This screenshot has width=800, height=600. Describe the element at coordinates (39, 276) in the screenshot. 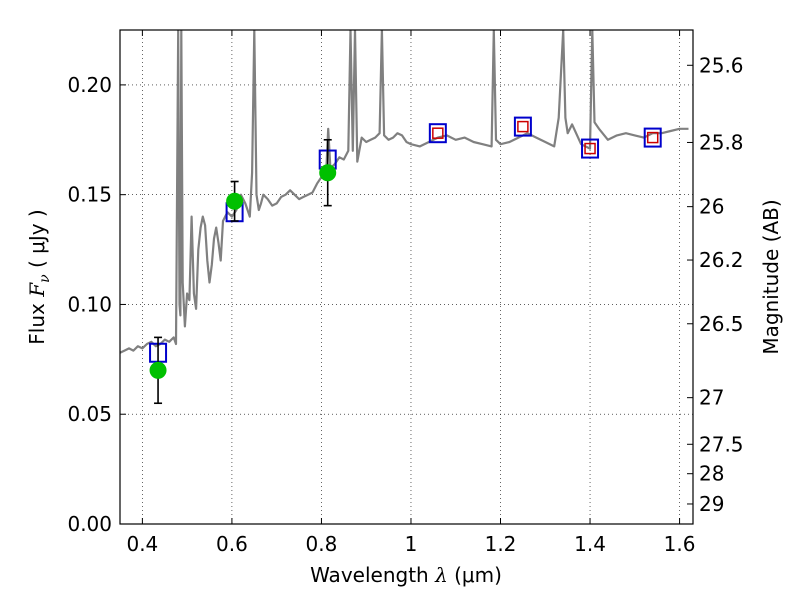

I see `y-axis-label: Flux Fν ( μJy )` at that location.